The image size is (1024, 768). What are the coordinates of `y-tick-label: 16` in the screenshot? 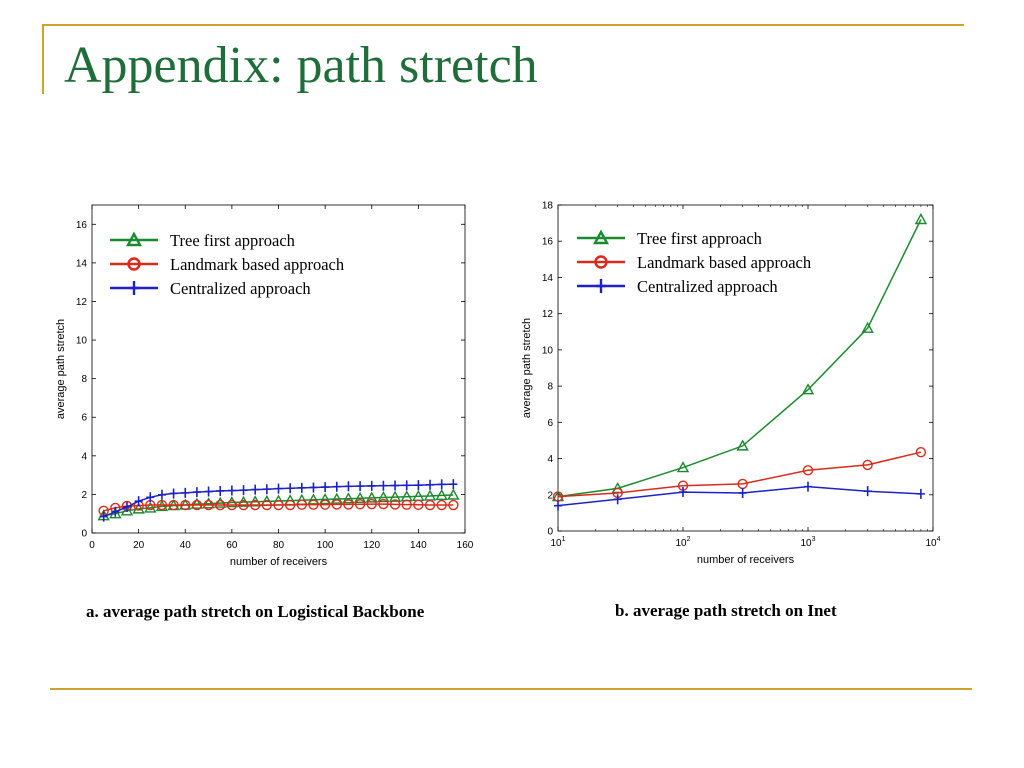 It's located at (548, 242).